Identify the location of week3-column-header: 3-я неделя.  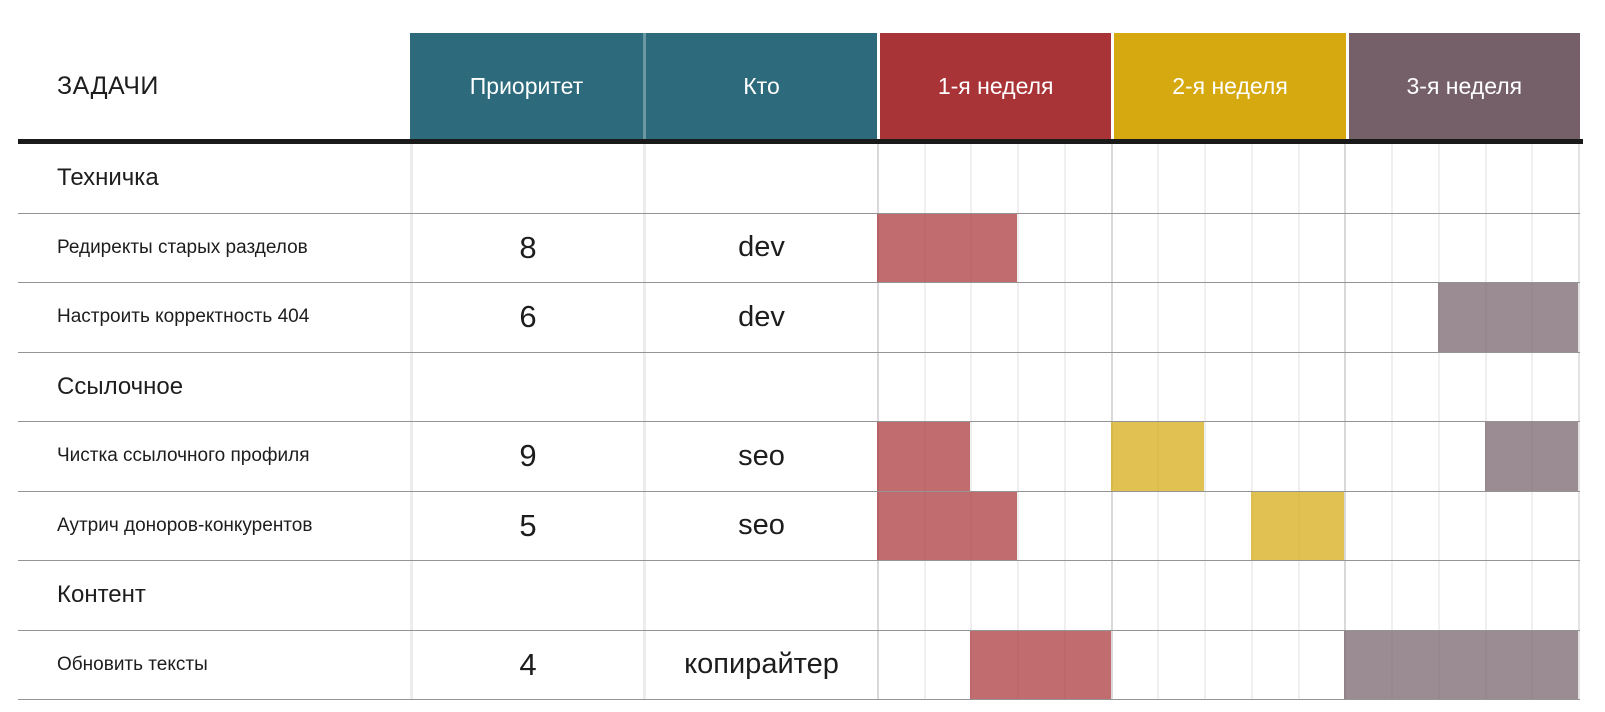
(1462, 86).